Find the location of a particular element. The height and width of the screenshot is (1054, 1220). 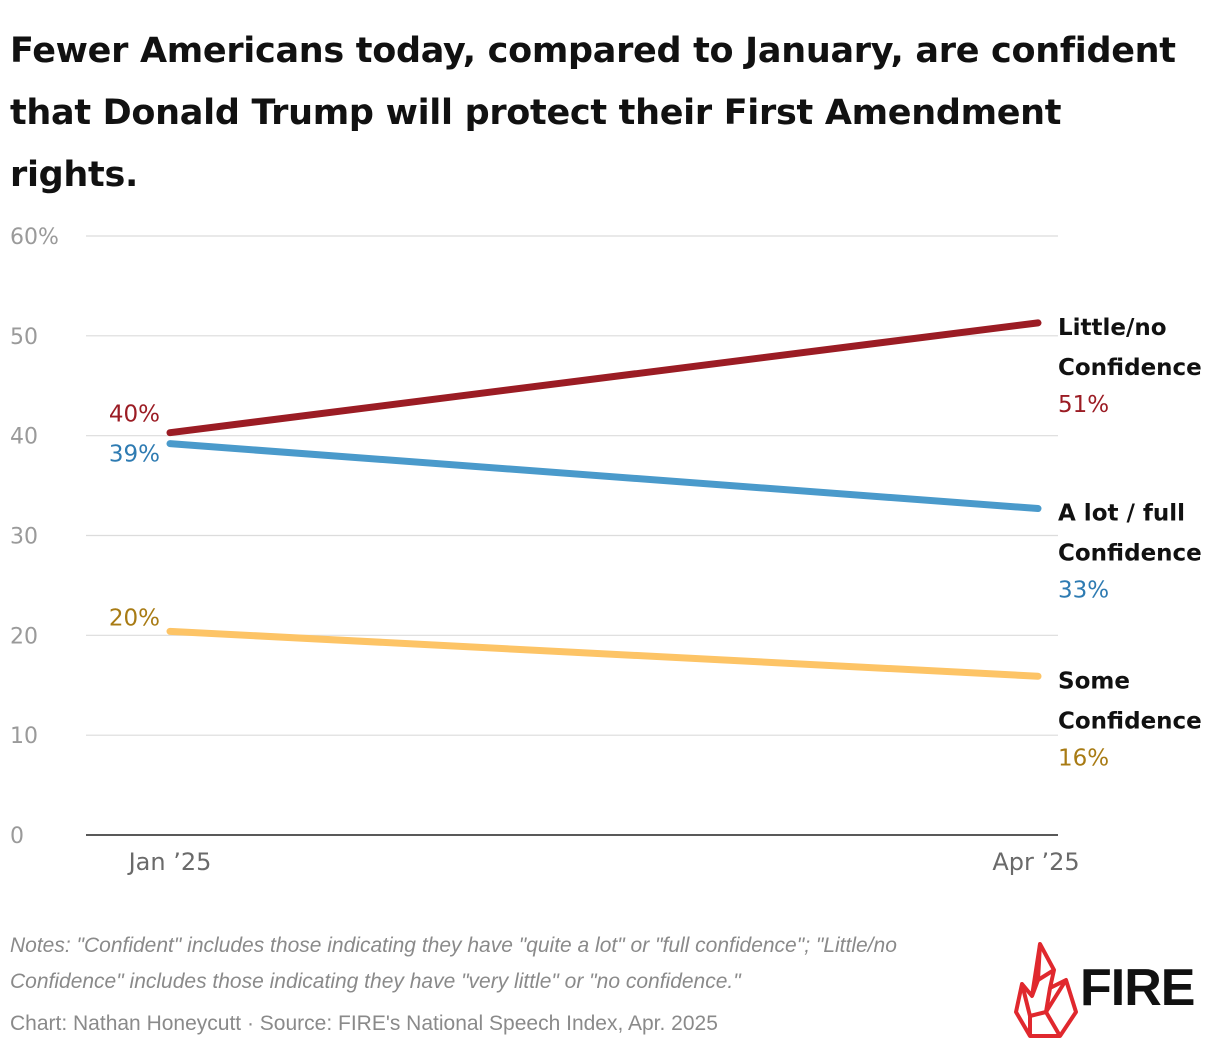

series-name-label: Some is located at coordinates (1094, 681).